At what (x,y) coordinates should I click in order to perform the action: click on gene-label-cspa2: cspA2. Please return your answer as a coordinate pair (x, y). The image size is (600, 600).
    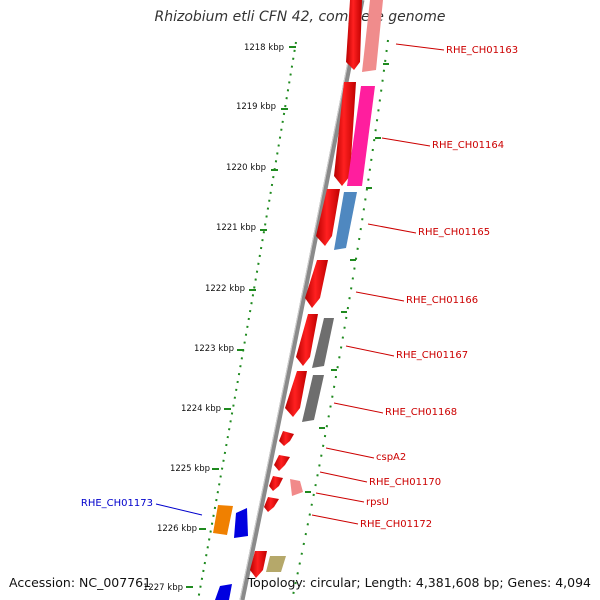
    Looking at the image, I should click on (391, 457).